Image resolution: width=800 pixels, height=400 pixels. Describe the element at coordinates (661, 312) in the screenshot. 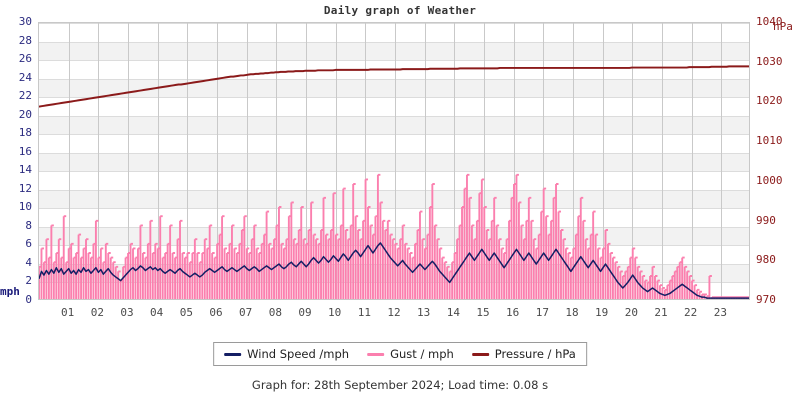

I see `x-axis-tick: 21` at that location.